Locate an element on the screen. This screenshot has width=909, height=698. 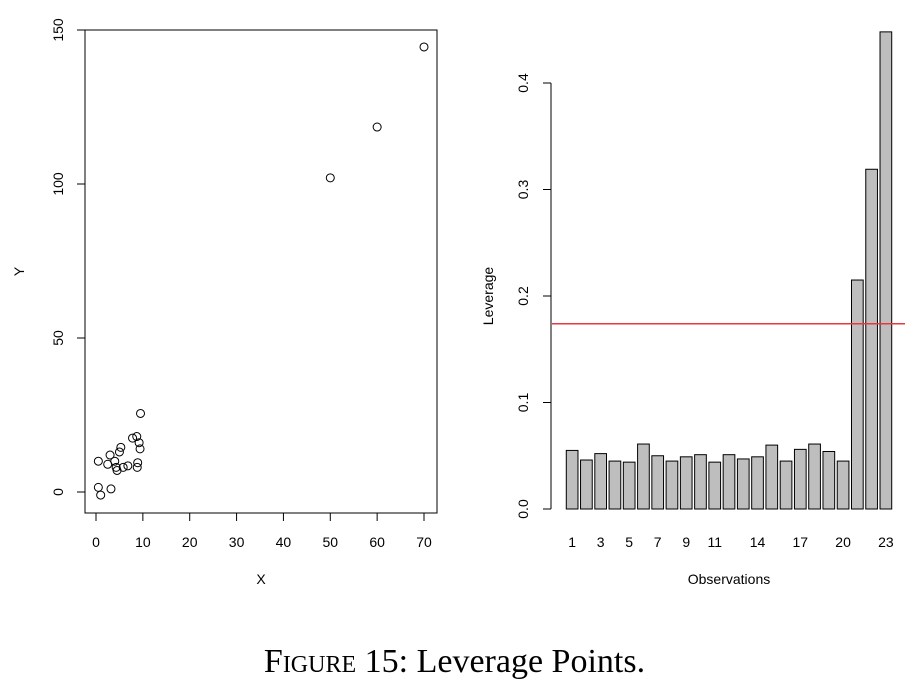
bar-category-label: 9 is located at coordinates (686, 542).